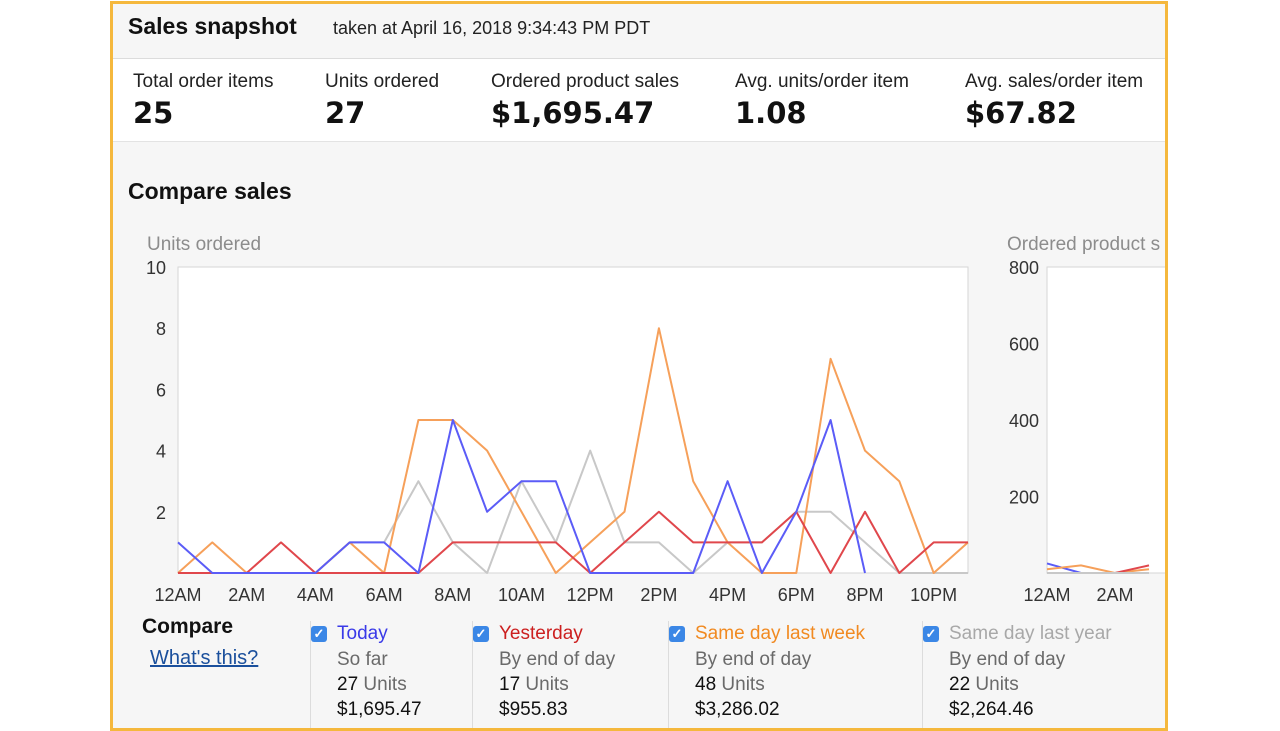 This screenshot has height=731, width=1280. I want to click on series-sales: $955.83, so click(533, 709).